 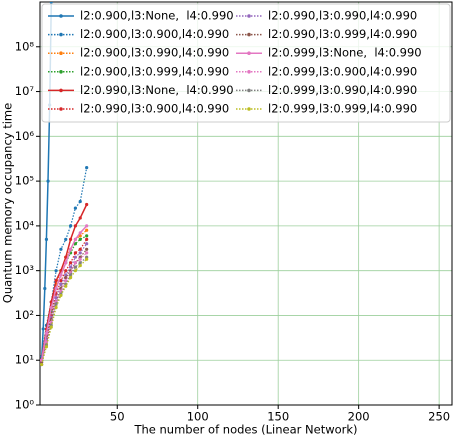 I want to click on x-tick-label: 150, so click(x=278, y=417).